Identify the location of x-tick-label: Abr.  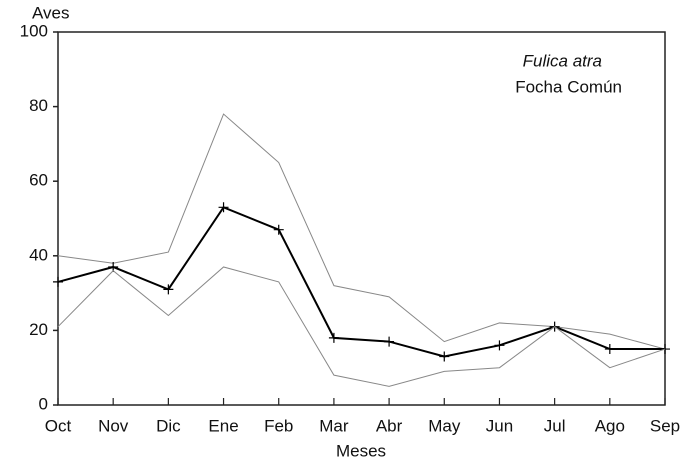
(389, 425).